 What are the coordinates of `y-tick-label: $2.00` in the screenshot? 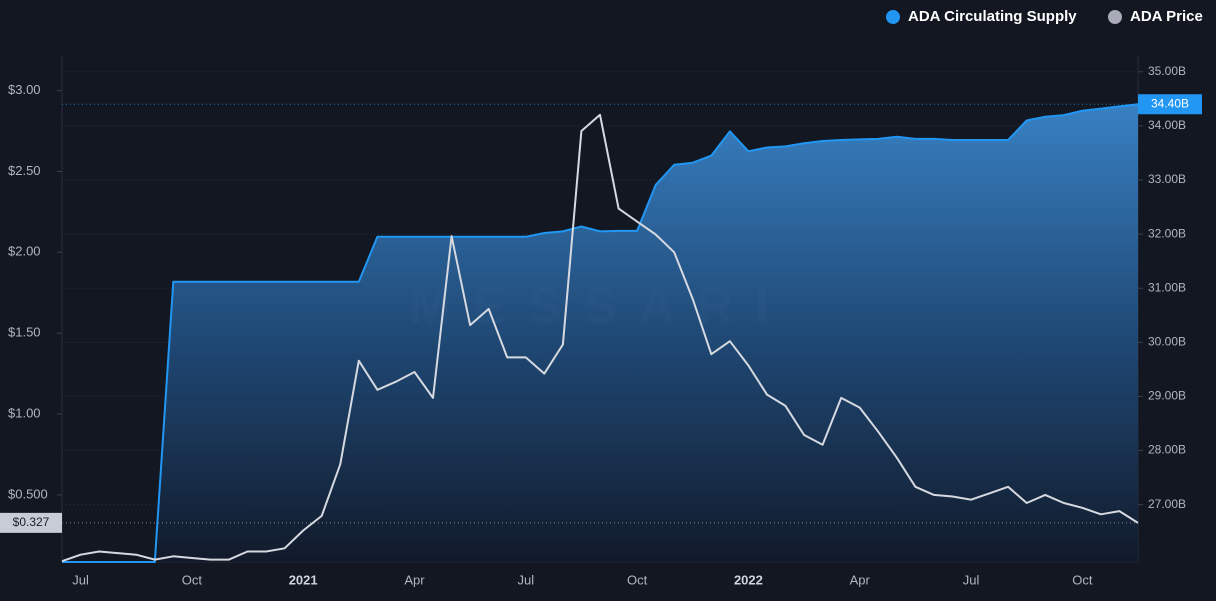 It's located at (24, 251).